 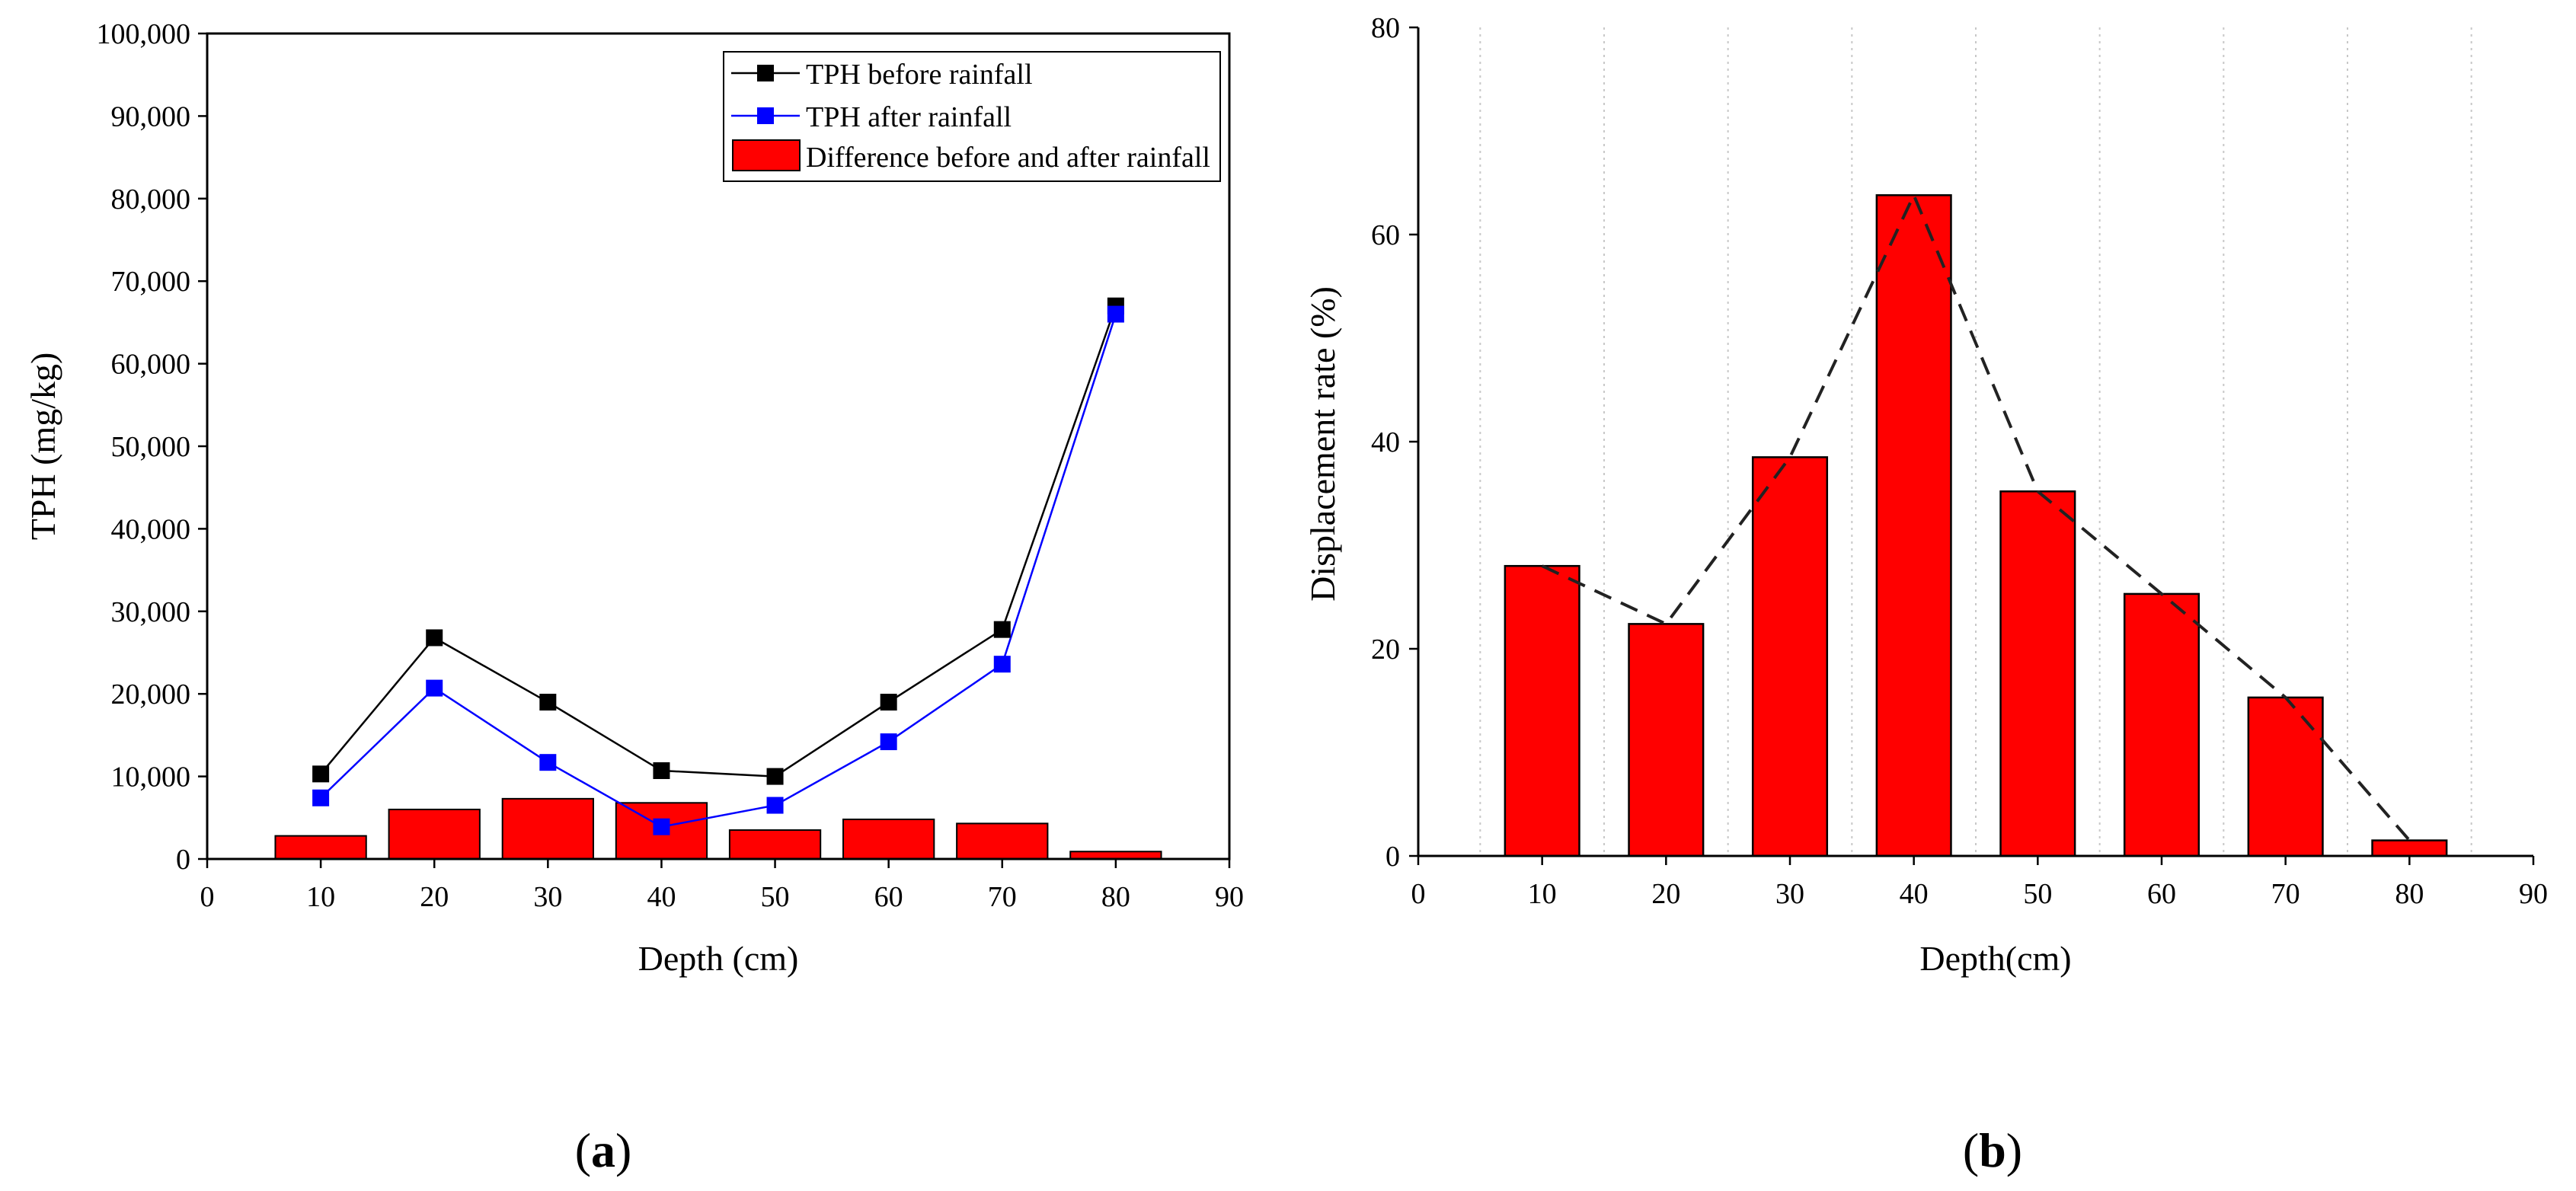 What do you see at coordinates (766, 155) in the screenshot?
I see `legend-swatch-difference` at bounding box center [766, 155].